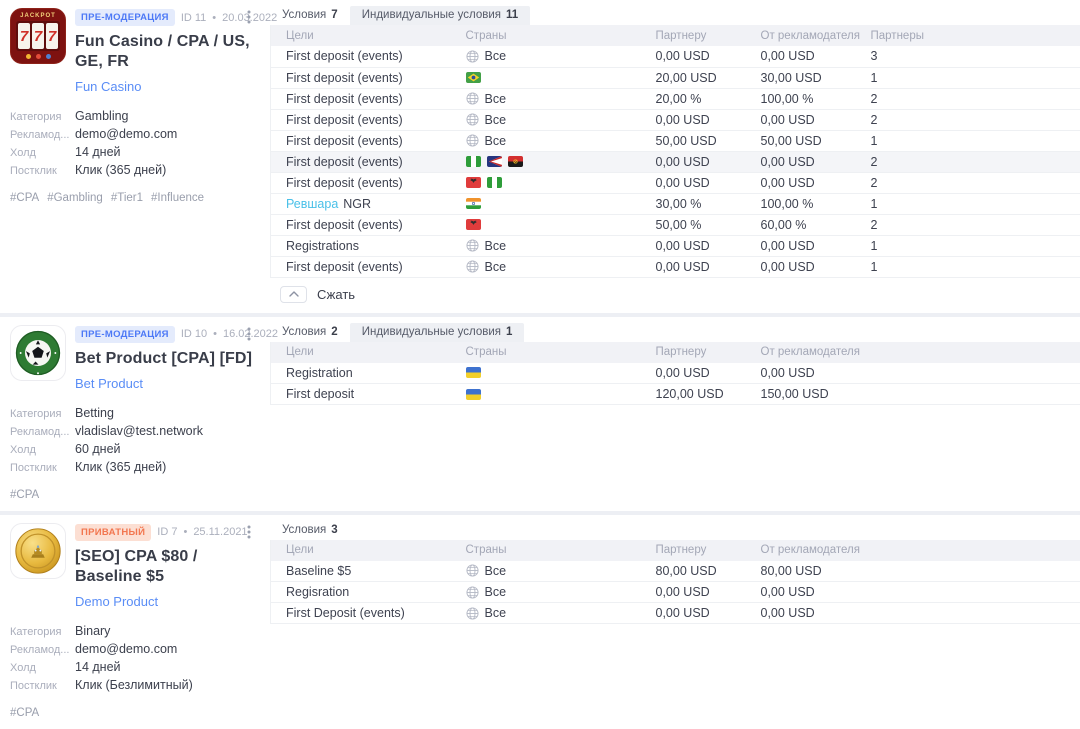 The height and width of the screenshot is (729, 1080). I want to click on partner-payout-cell: 120,00 USD, so click(708, 394).